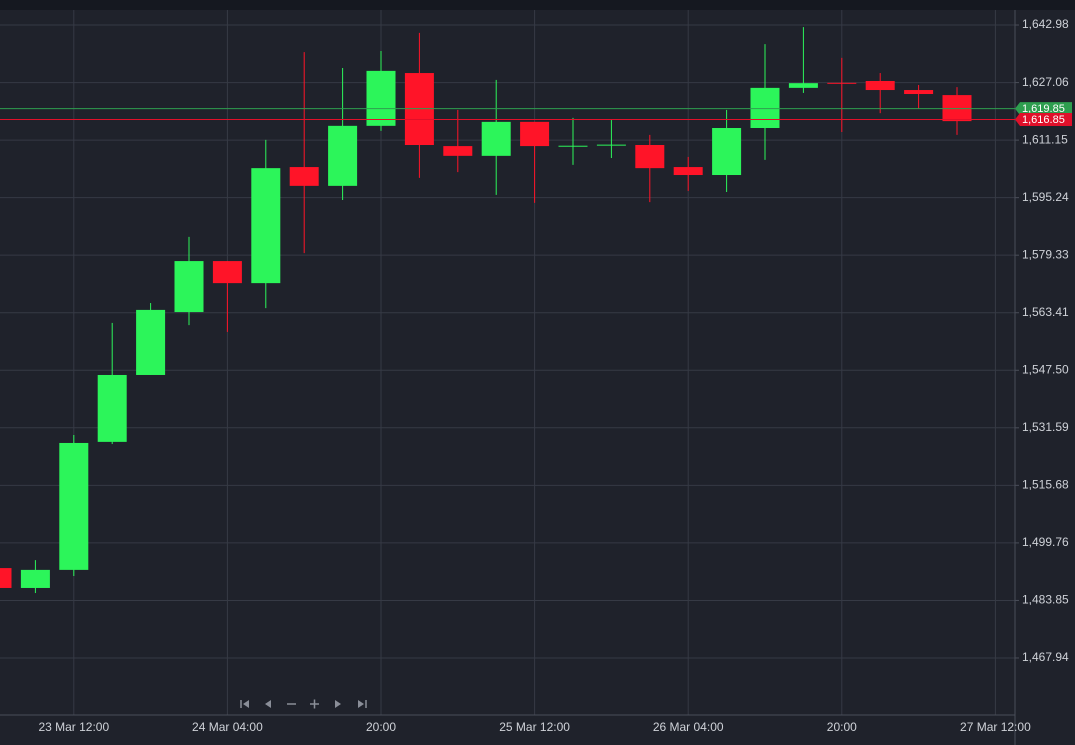  What do you see at coordinates (1045, 254) in the screenshot?
I see `y-tick-label: 1,579.33` at bounding box center [1045, 254].